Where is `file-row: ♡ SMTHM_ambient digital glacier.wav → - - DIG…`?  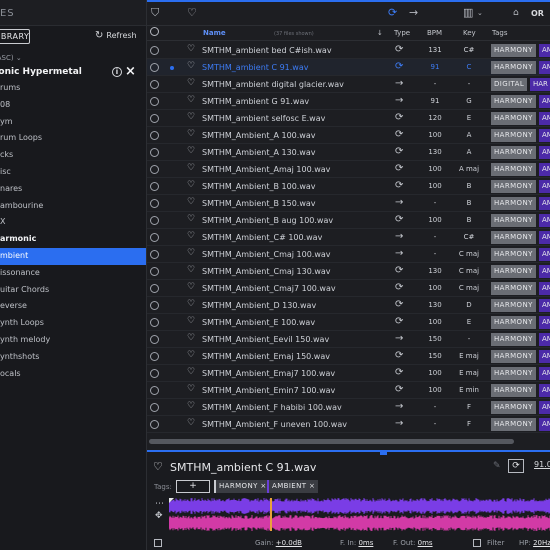
file-row: ♡ SMTHM_ambient digital glacier.wav → - - DIG… is located at coordinates (348, 84).